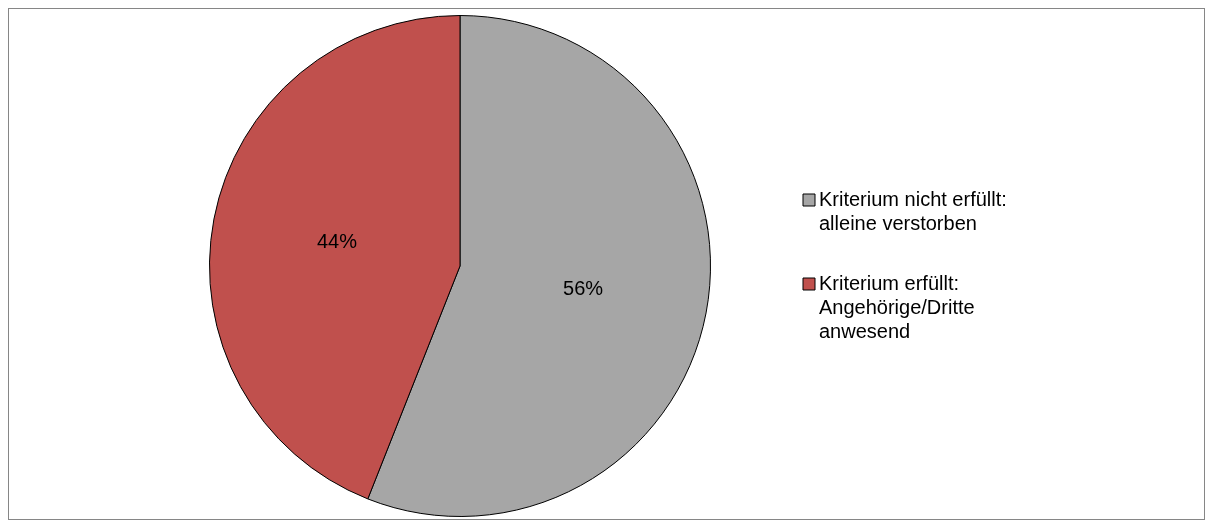 The width and height of the screenshot is (1213, 528). What do you see at coordinates (583, 287) in the screenshot?
I see `data-label: 56%` at bounding box center [583, 287].